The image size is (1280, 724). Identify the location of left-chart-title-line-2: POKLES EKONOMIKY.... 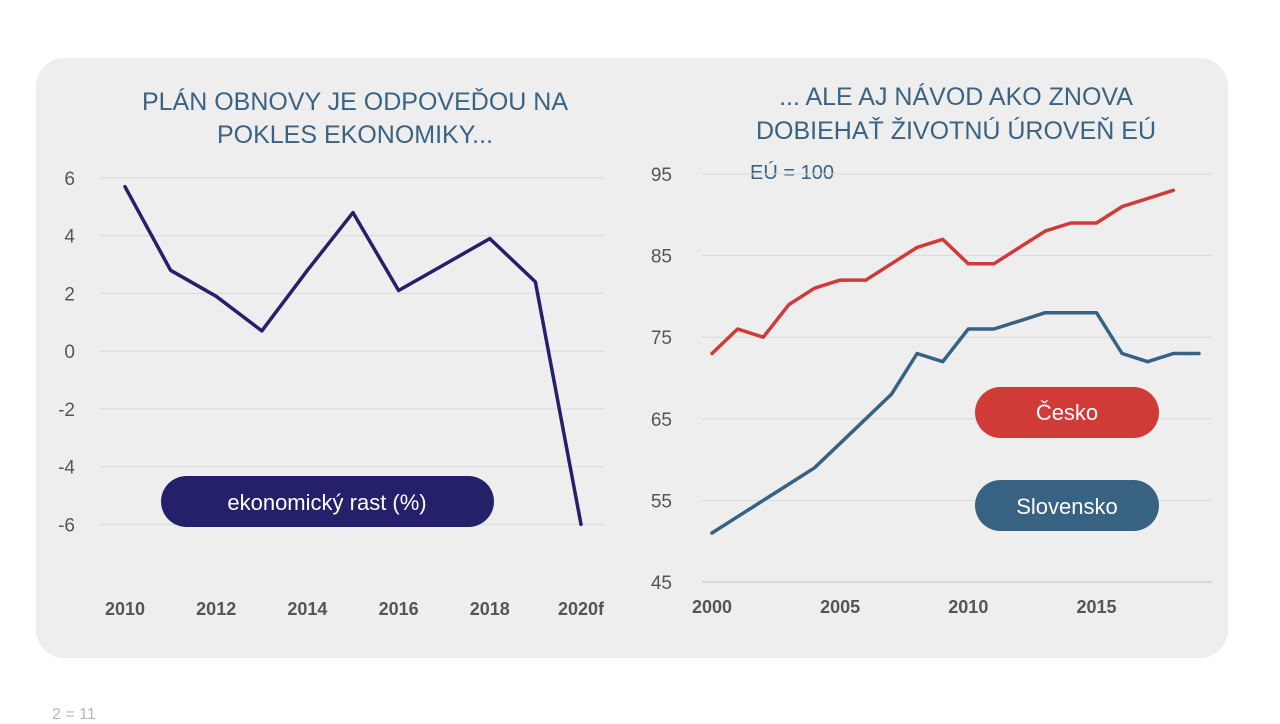
(355, 135).